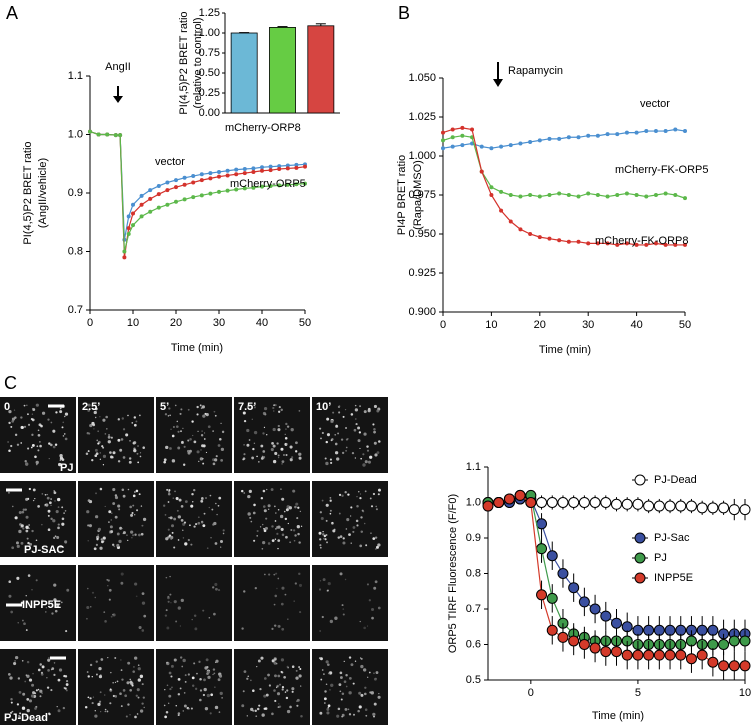 This screenshot has height=726, width=754. Describe the element at coordinates (219, 323) in the screenshot. I see `x-tick-label: 30` at that location.